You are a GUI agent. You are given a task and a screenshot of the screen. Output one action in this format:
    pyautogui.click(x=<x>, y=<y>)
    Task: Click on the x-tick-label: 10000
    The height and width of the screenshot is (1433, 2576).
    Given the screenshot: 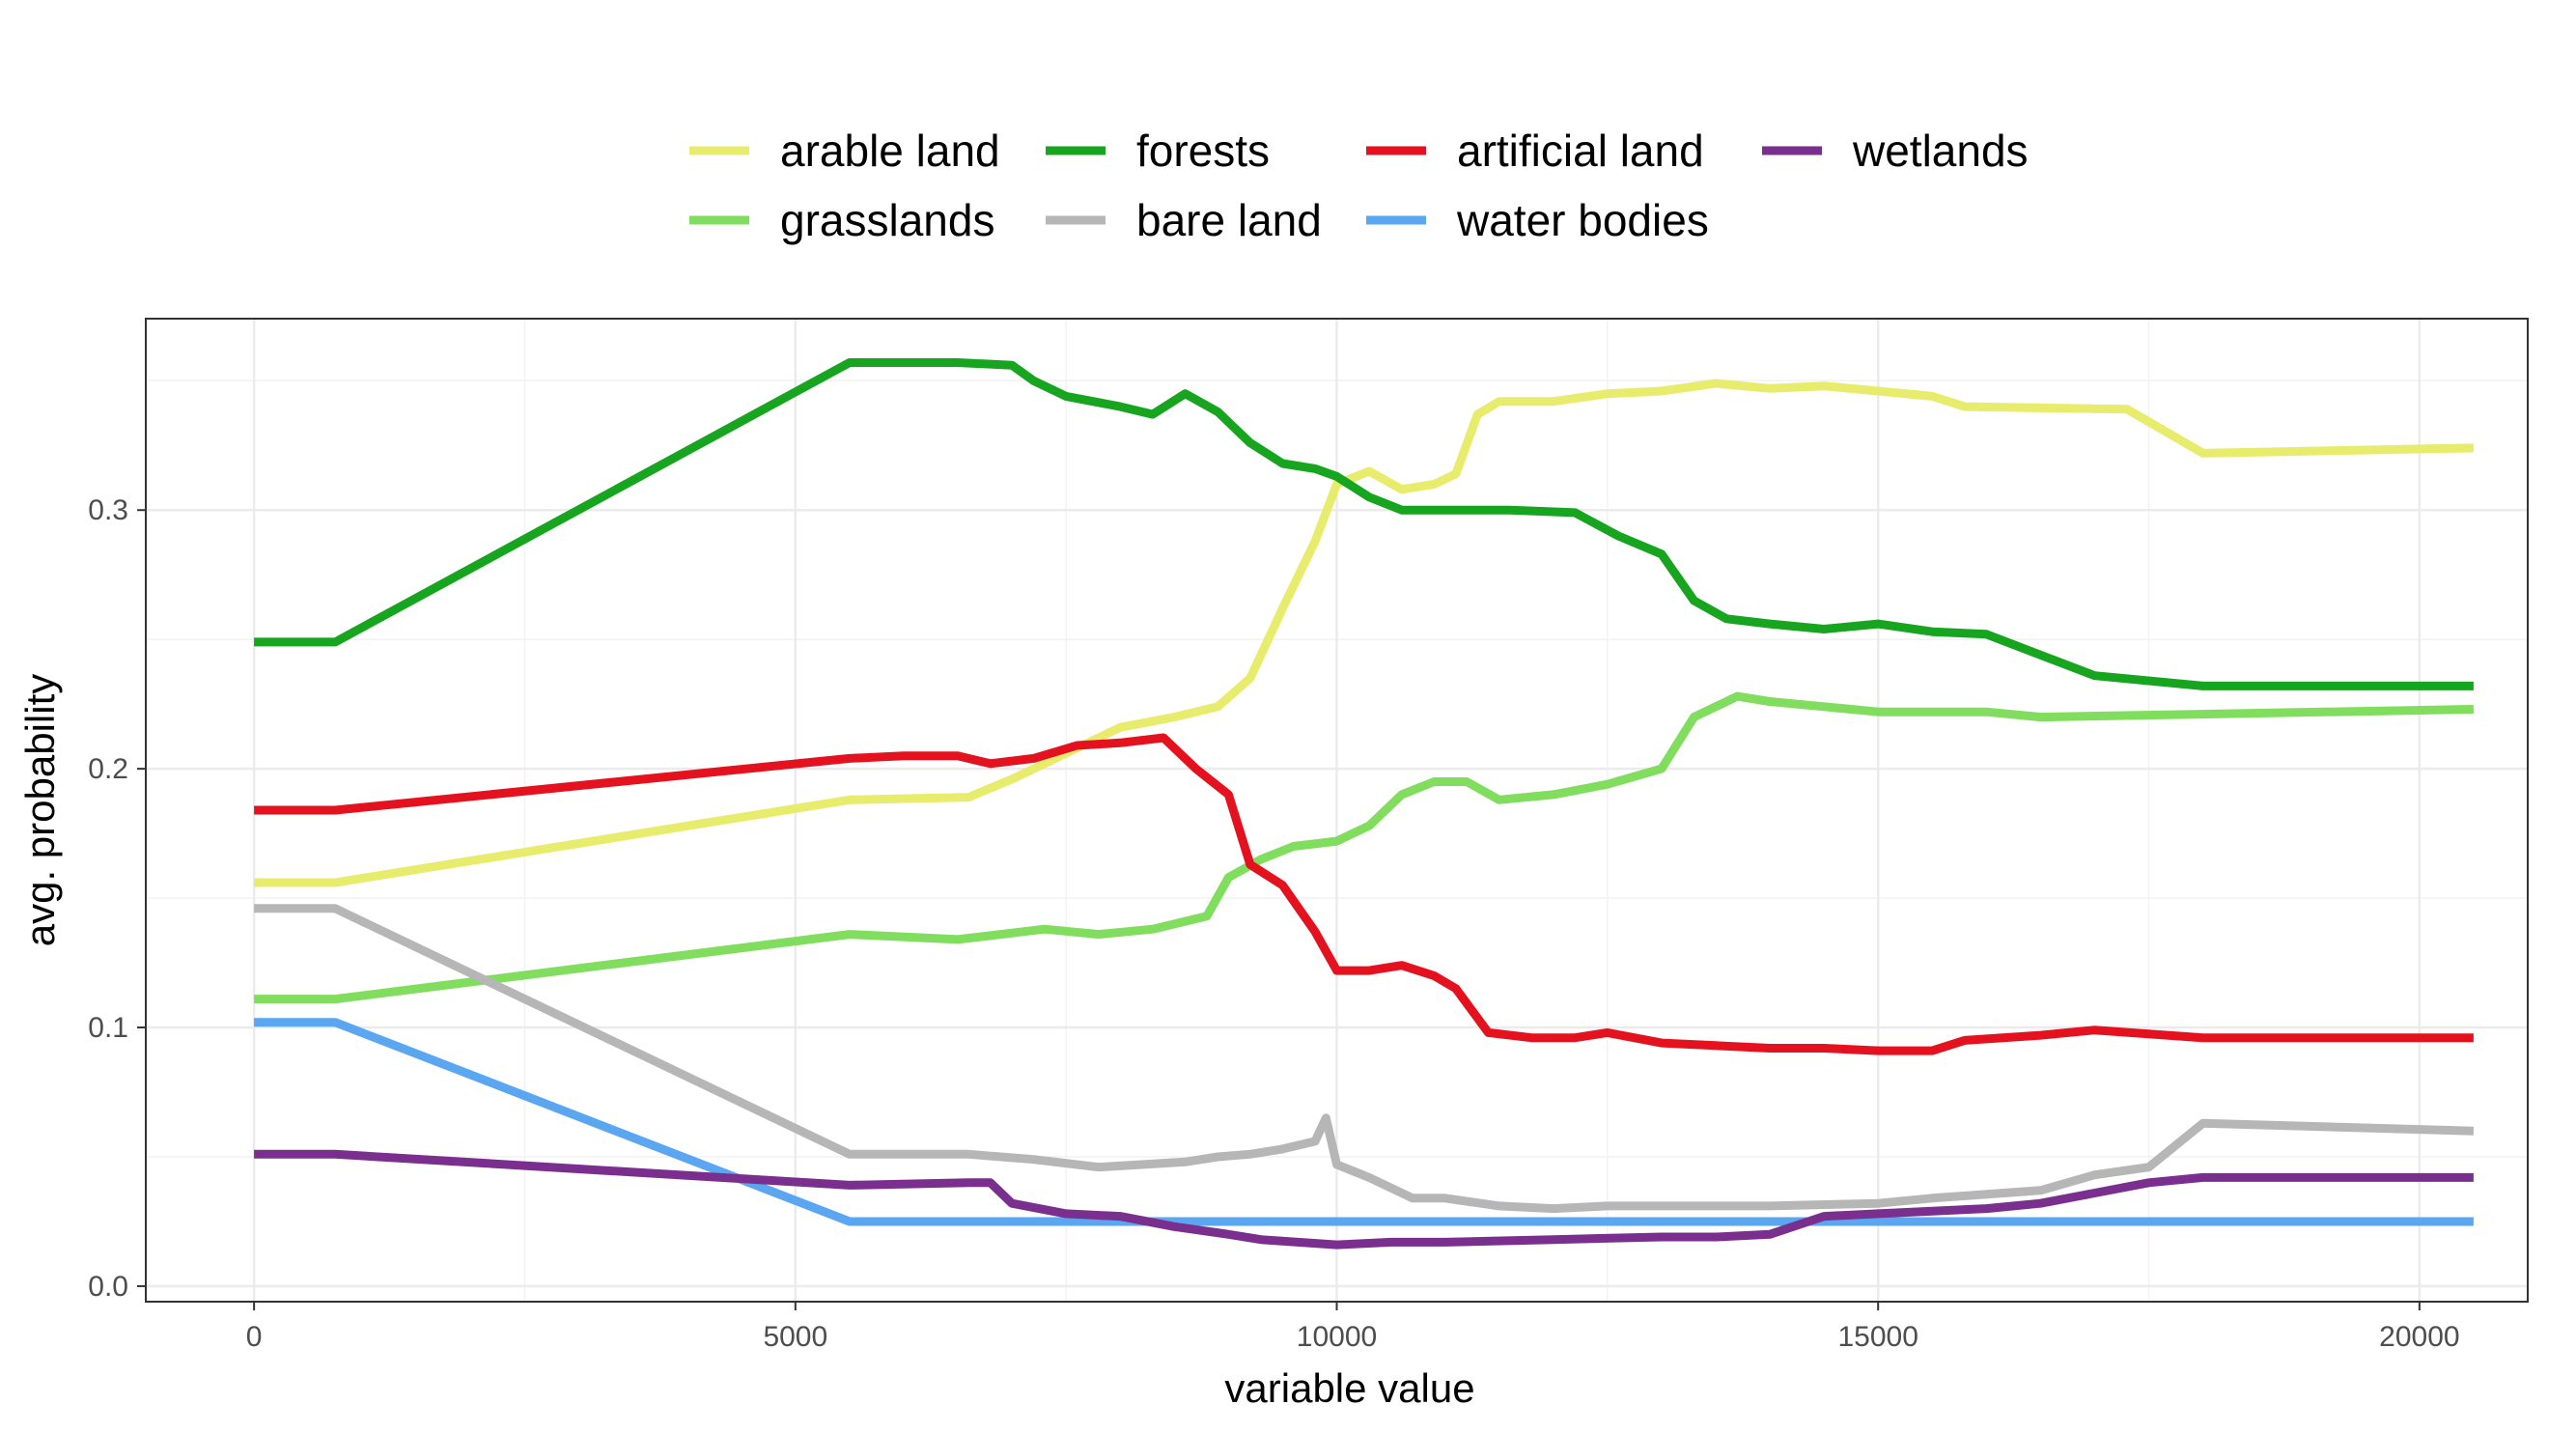 What is the action you would take?
    pyautogui.click(x=1337, y=1337)
    